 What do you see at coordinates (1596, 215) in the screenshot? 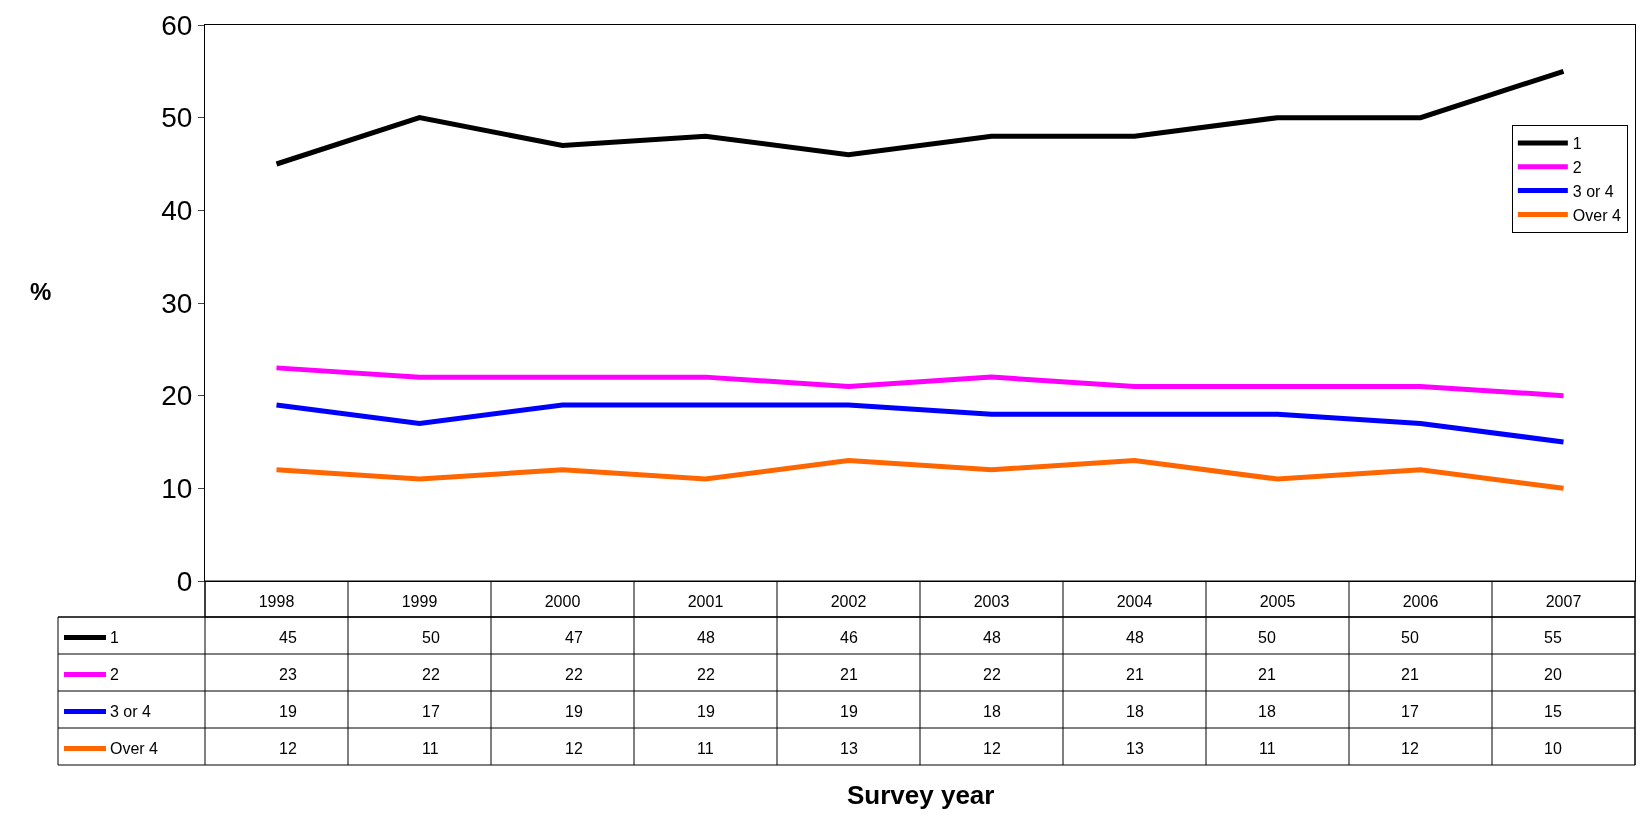
I see `legend-label: Over 4` at bounding box center [1596, 215].